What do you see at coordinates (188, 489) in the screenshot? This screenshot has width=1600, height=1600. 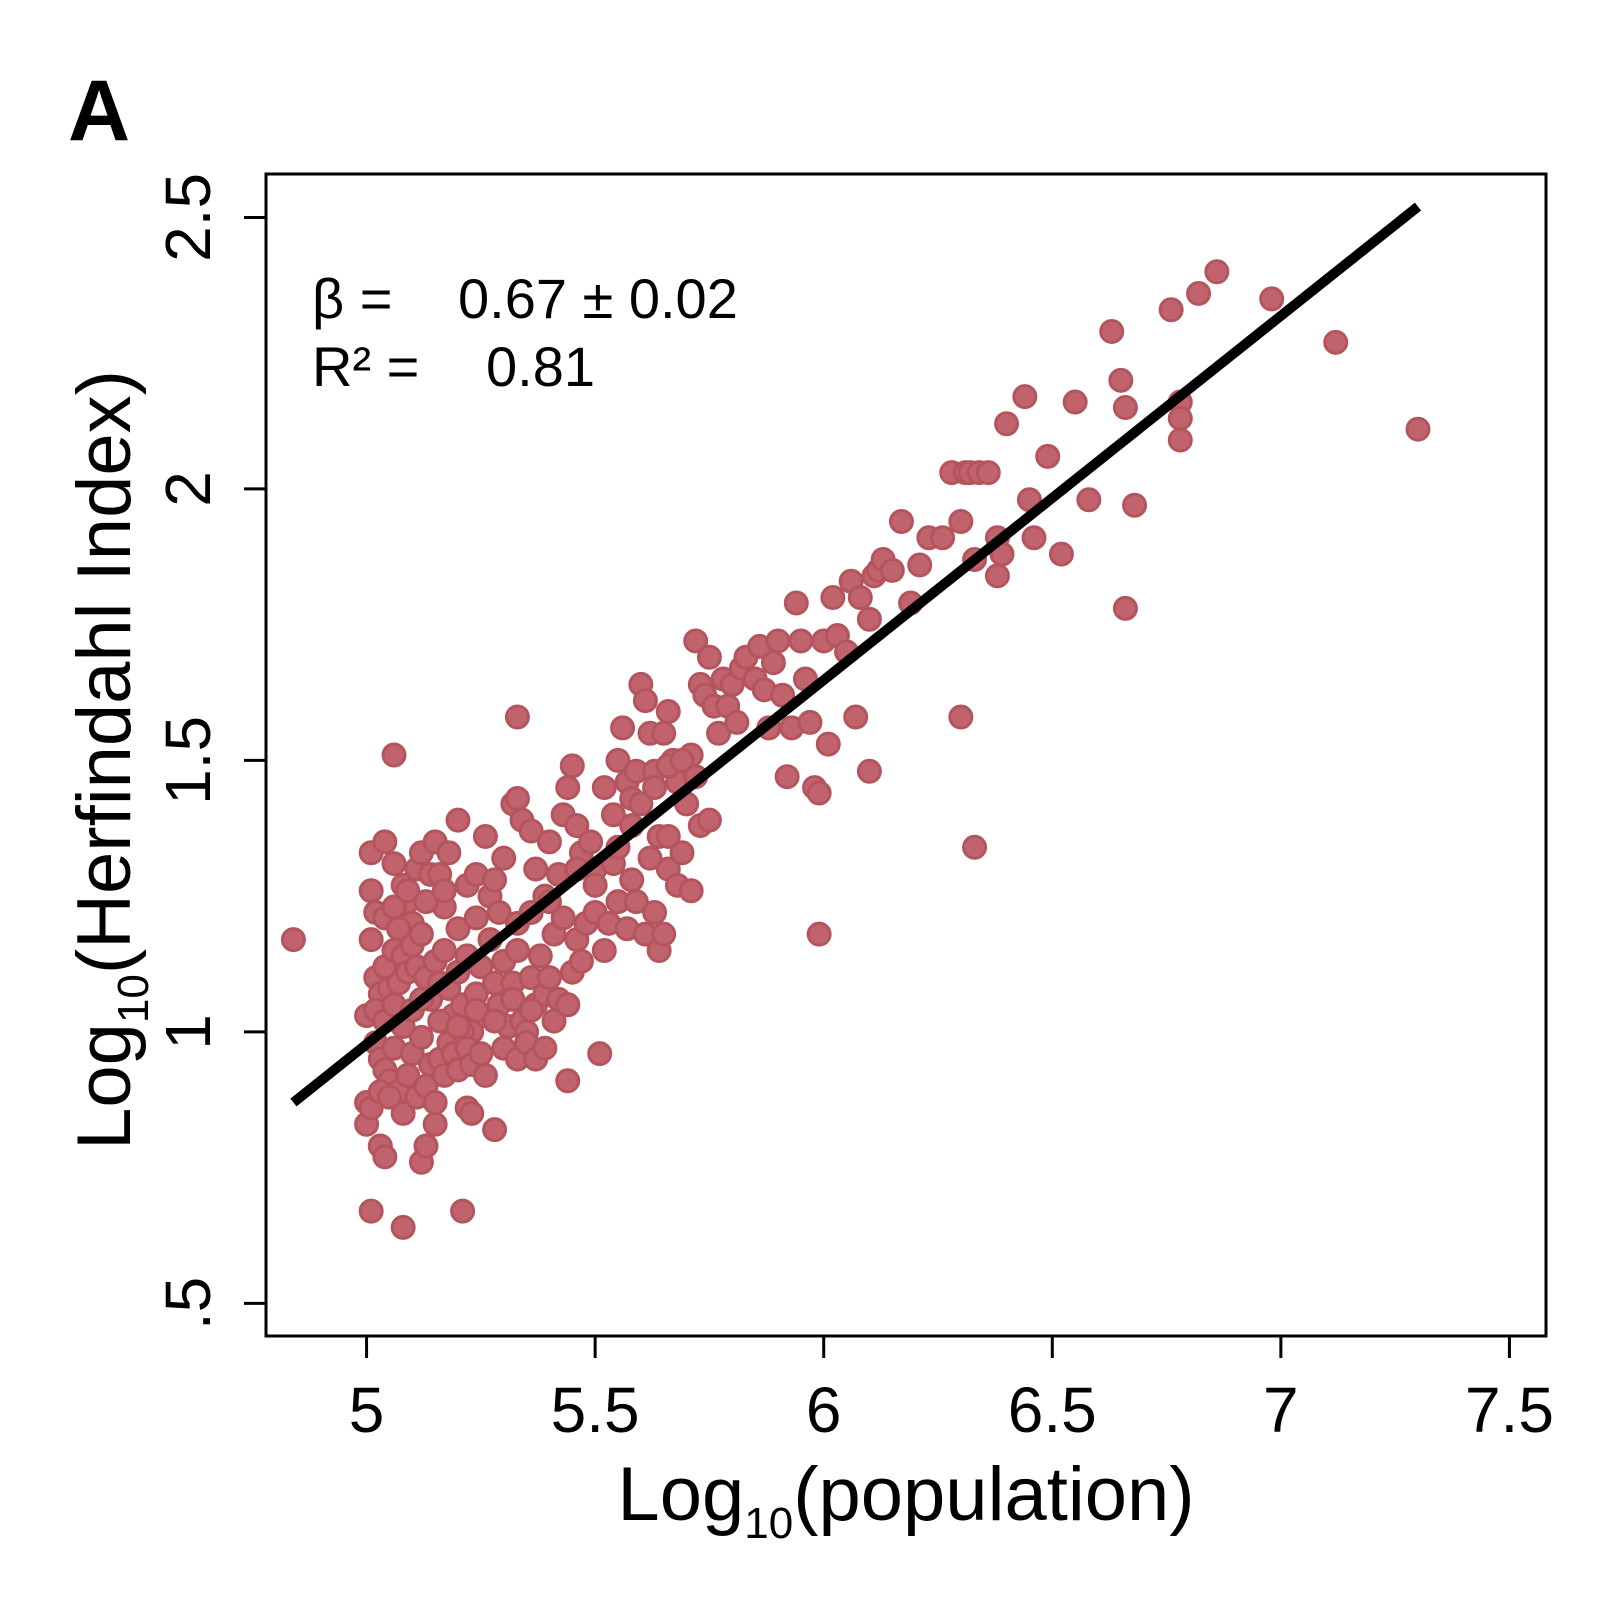 I see `y-tick-label: 2` at bounding box center [188, 489].